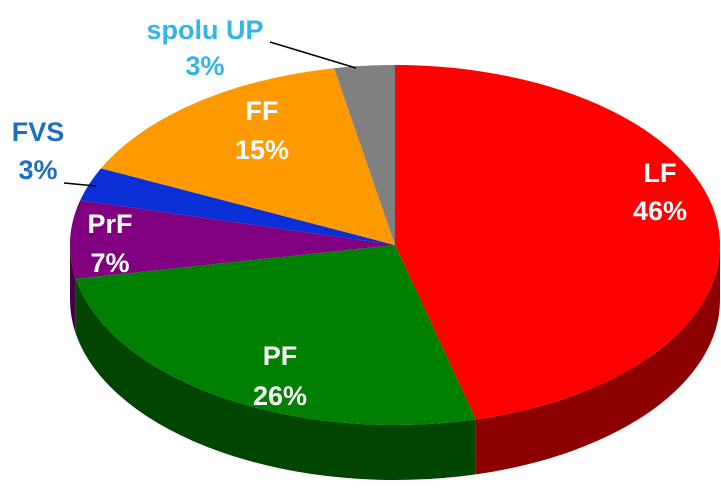 This screenshot has height=499, width=721. I want to click on slice-name: spolu UP, so click(204, 30).